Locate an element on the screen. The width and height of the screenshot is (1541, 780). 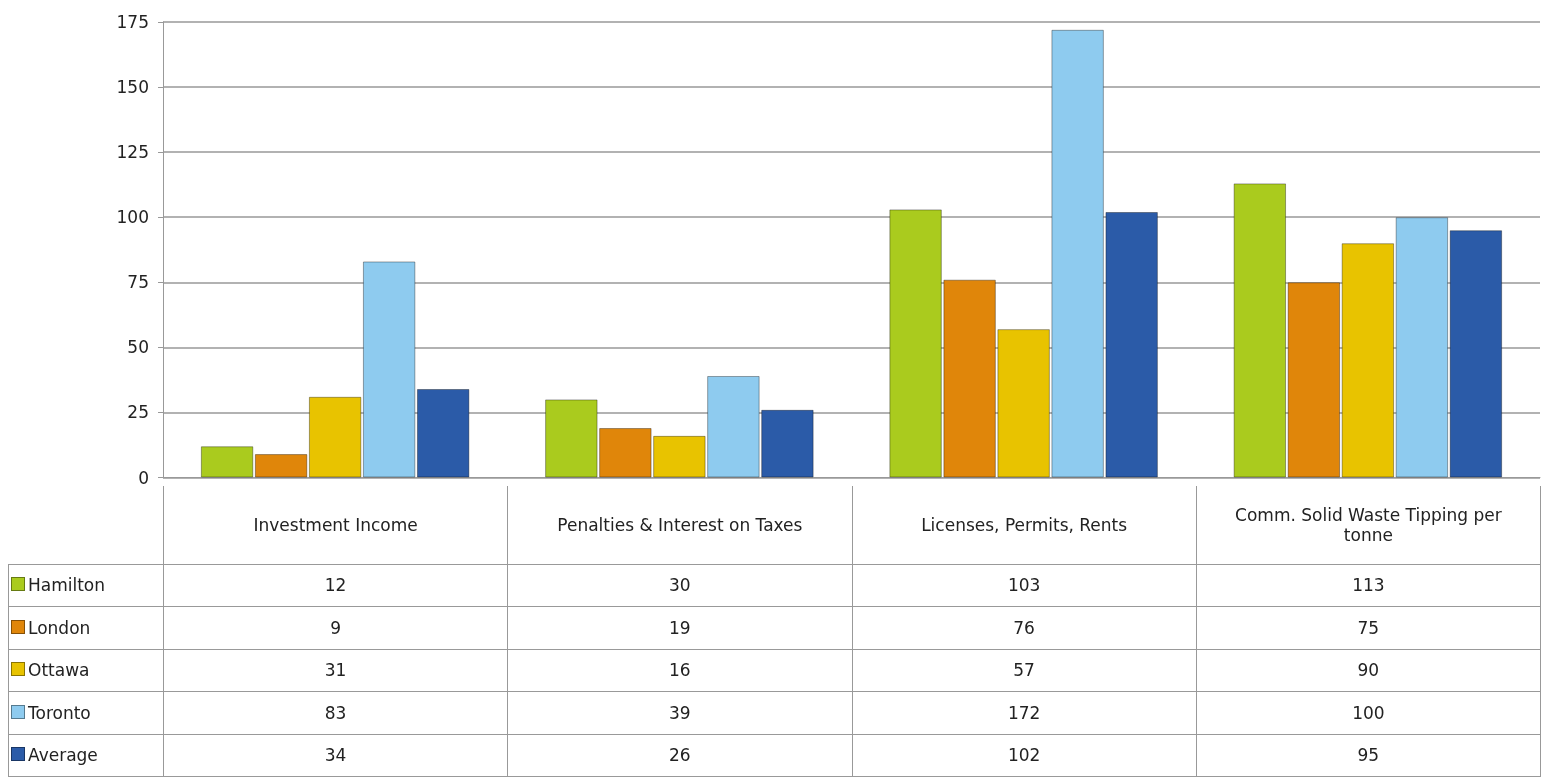
data-label: 90 is located at coordinates (1368, 670).